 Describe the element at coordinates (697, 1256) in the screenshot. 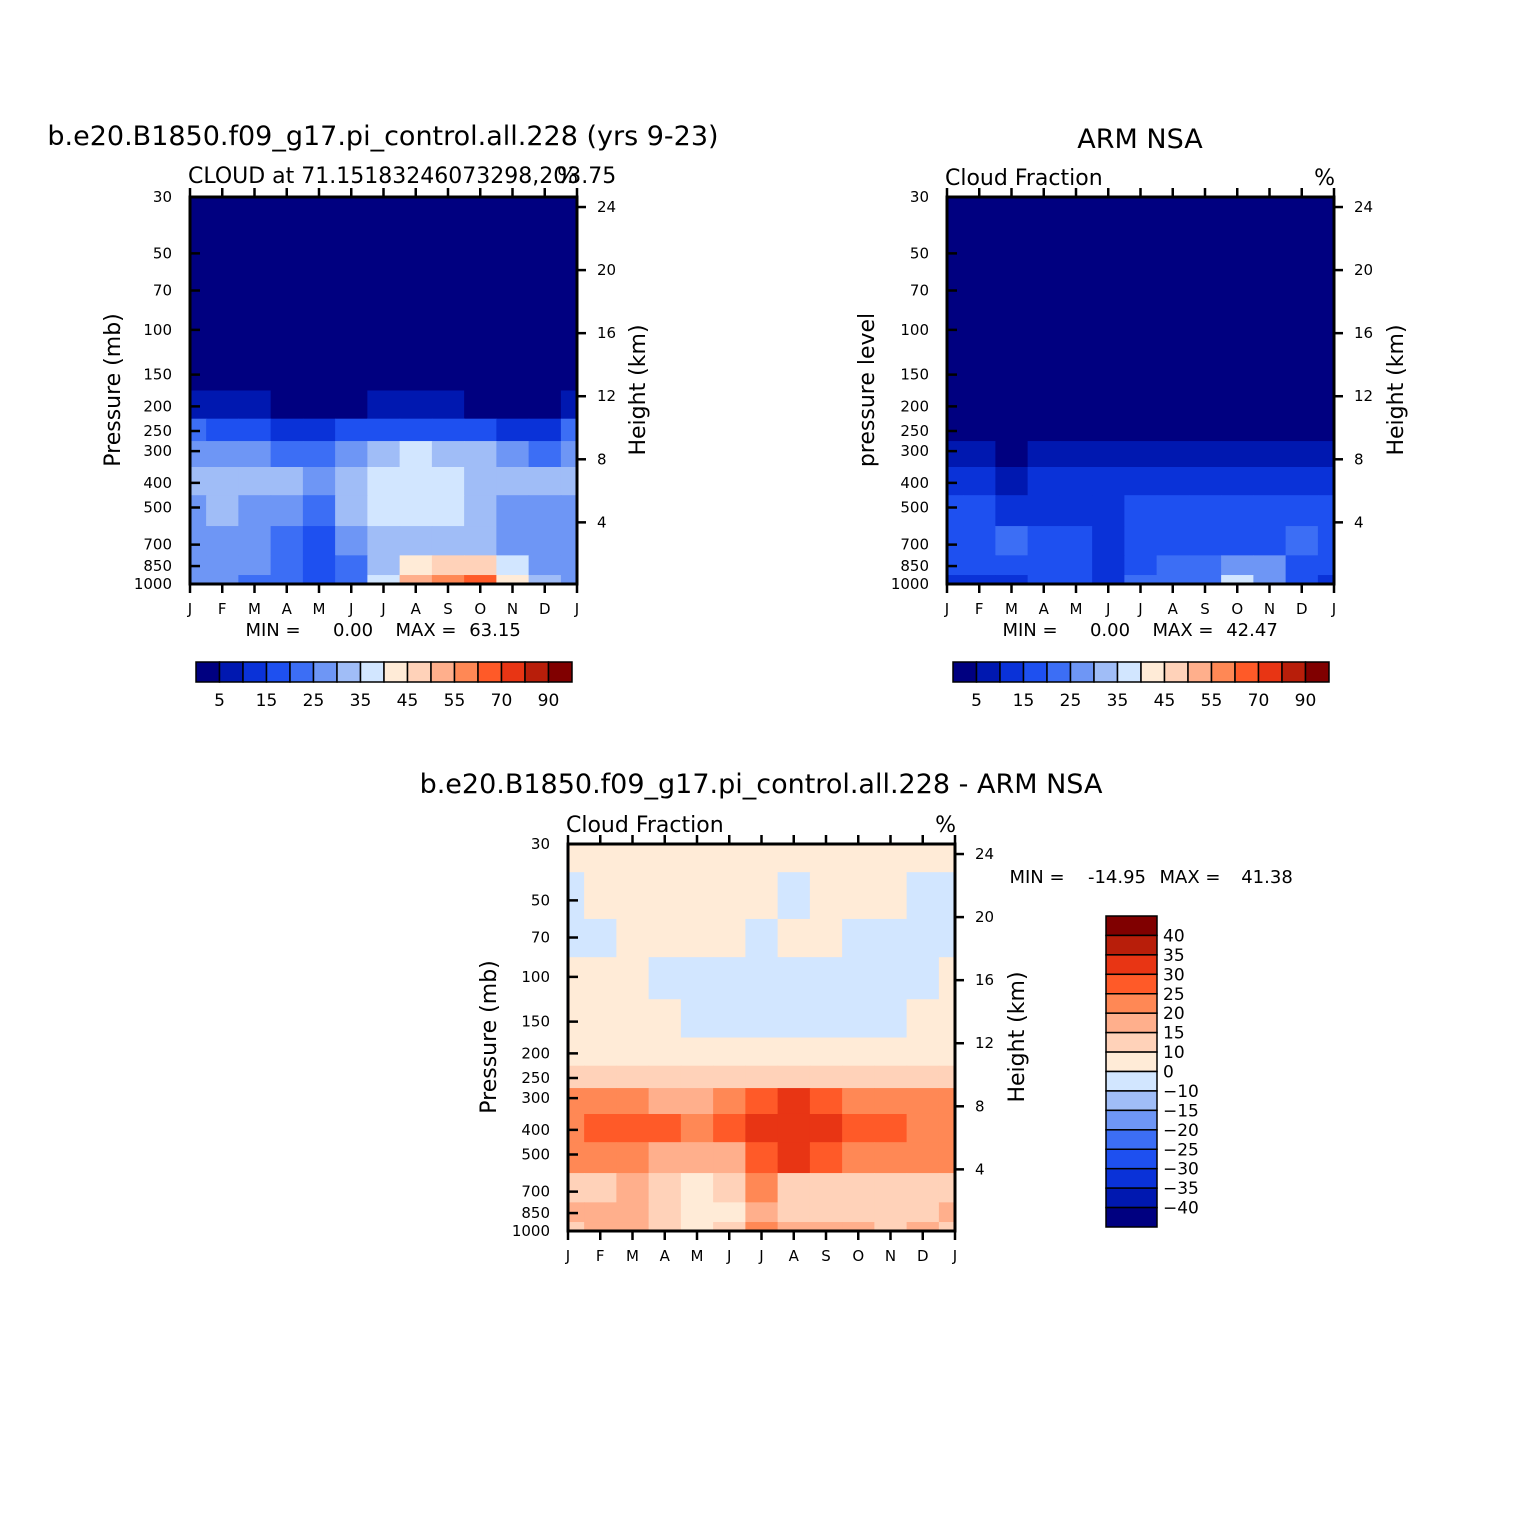

I see `month-label: M` at that location.